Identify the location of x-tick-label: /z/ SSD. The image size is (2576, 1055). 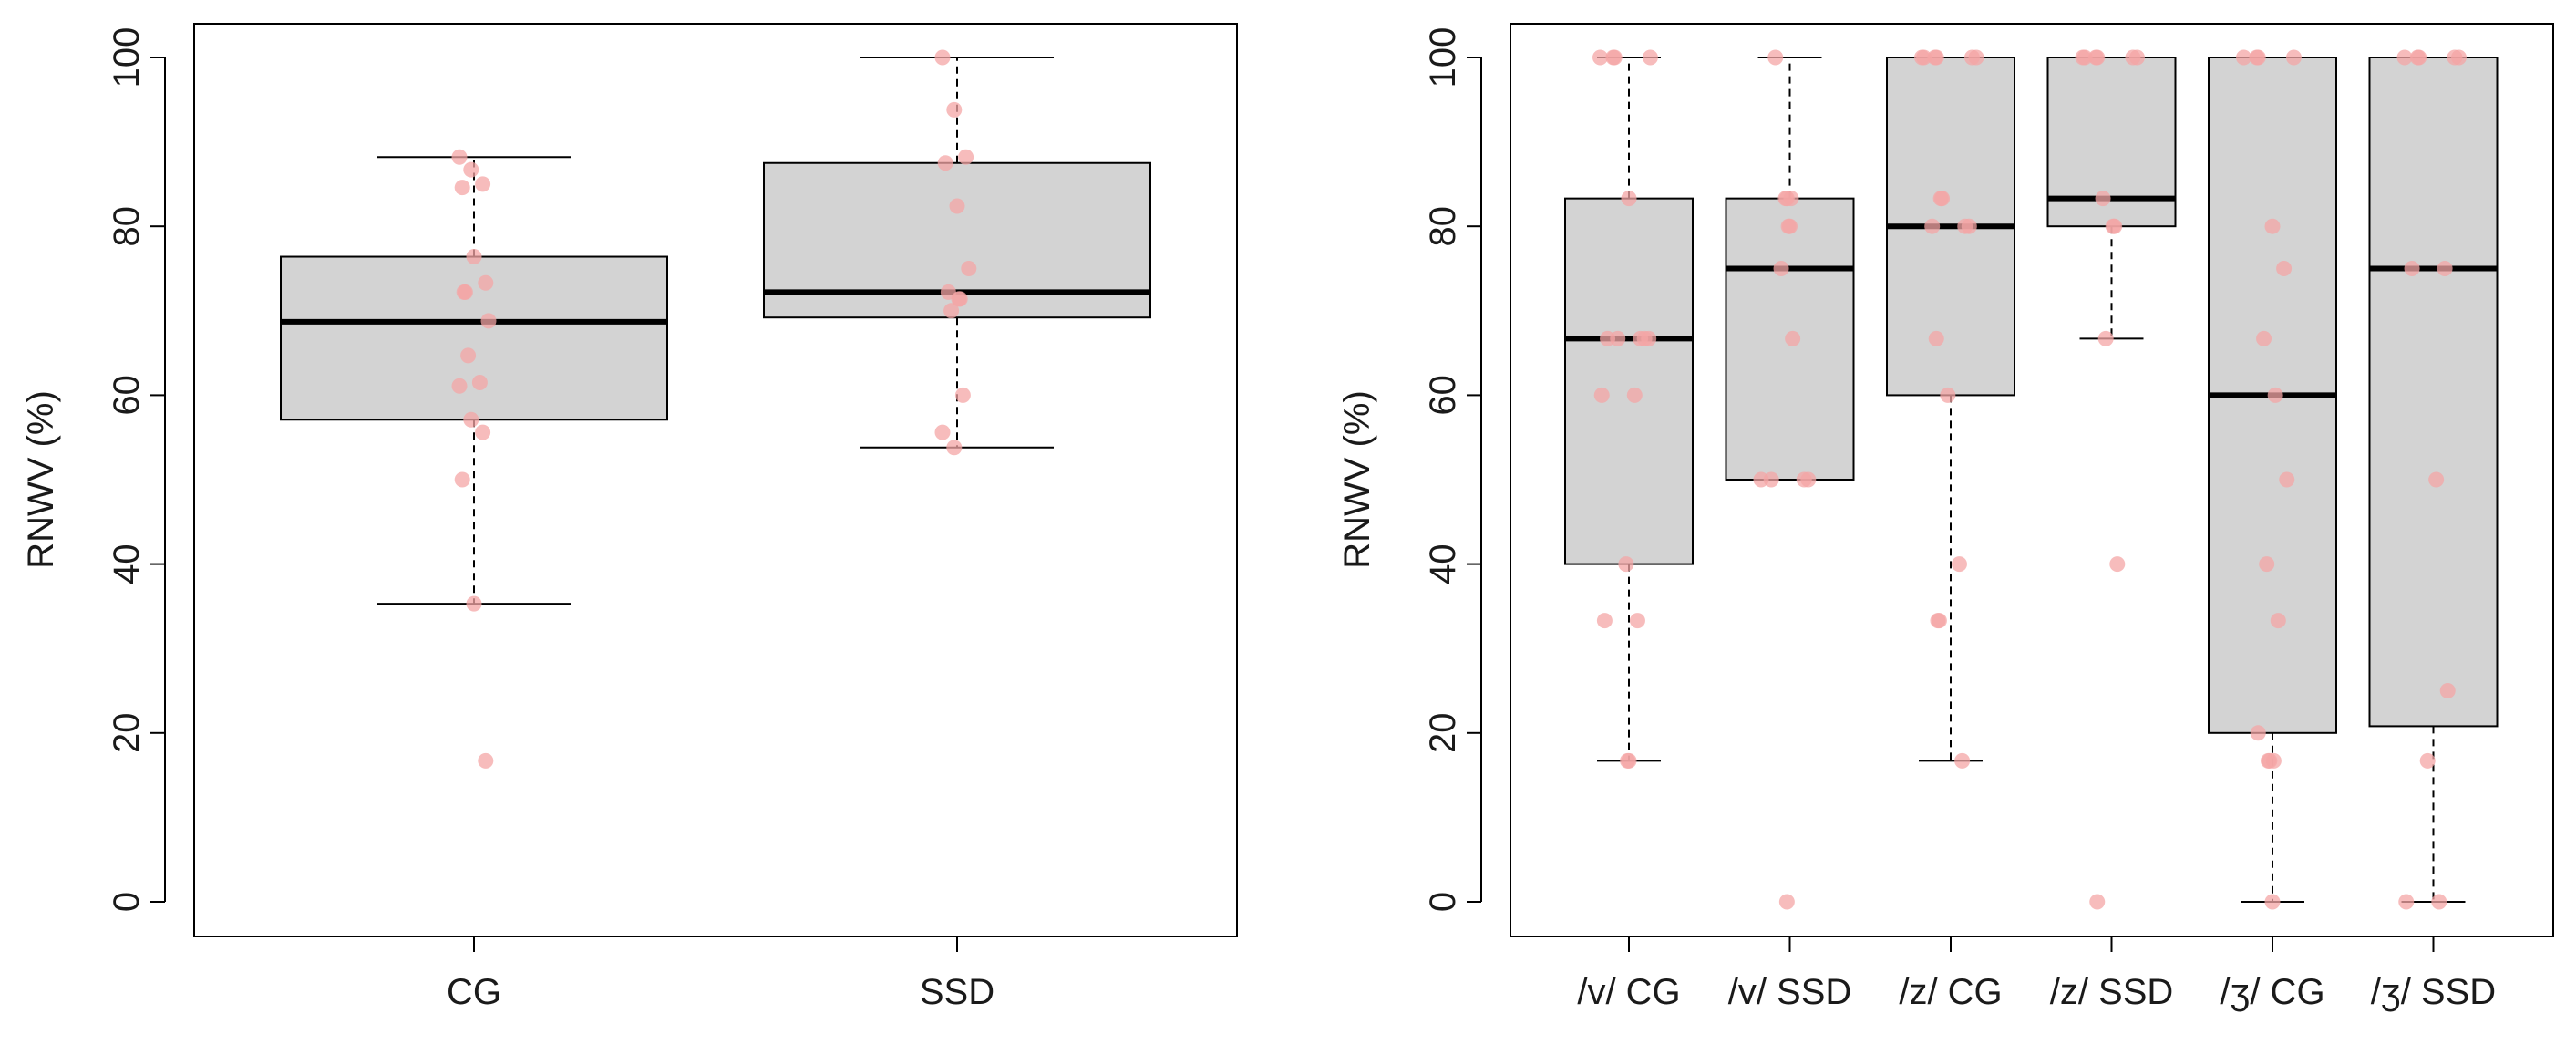
(2112, 992).